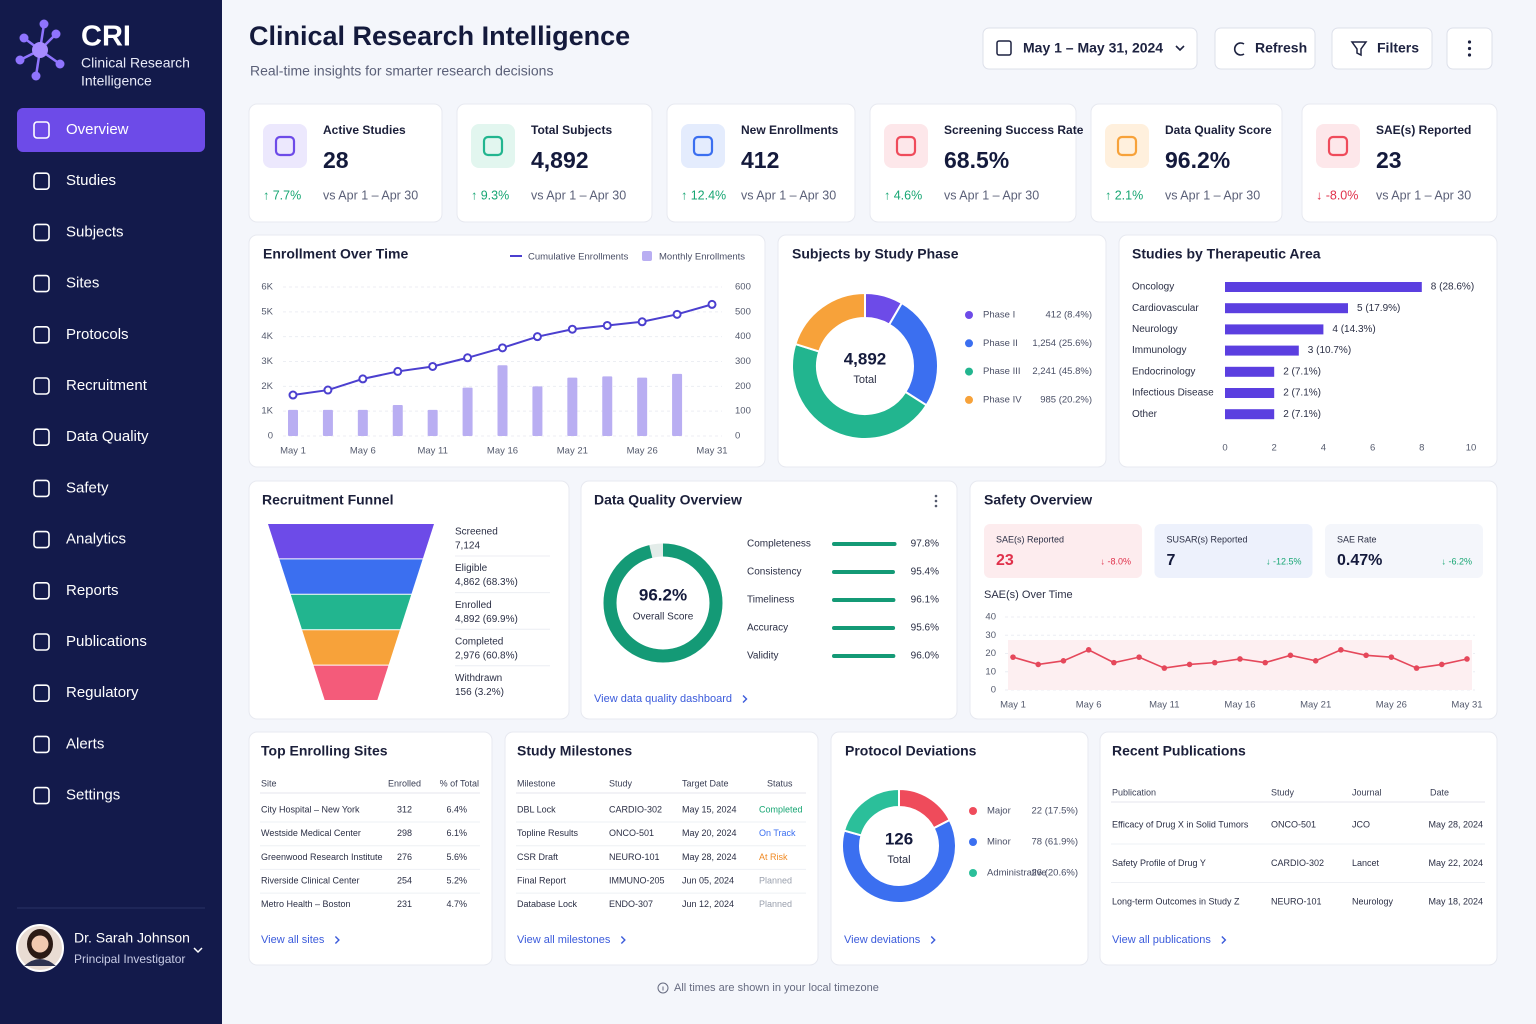  What do you see at coordinates (102, 692) in the screenshot?
I see `nav-label: Regulatory` at bounding box center [102, 692].